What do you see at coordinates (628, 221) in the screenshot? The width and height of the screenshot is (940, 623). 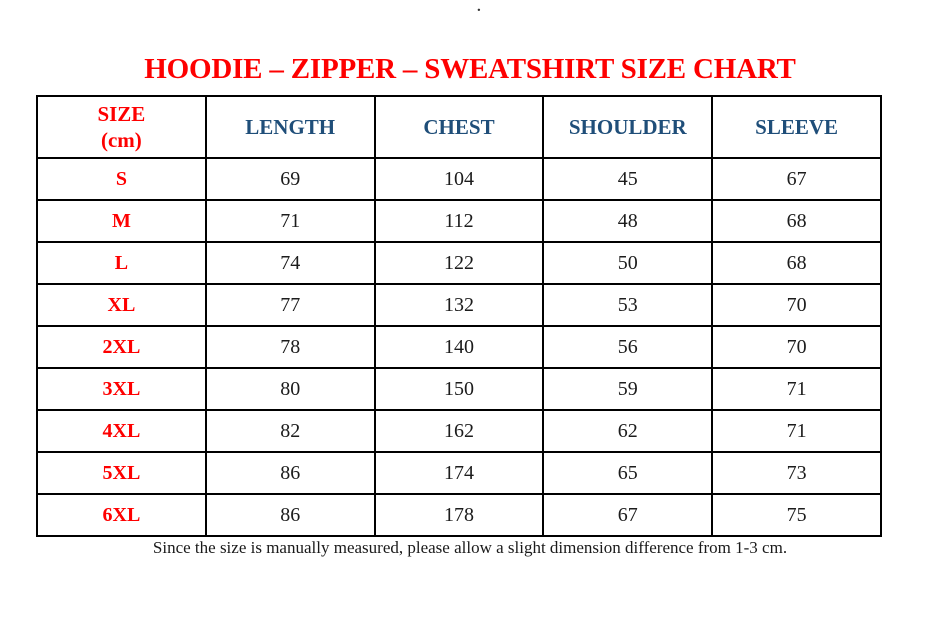 I see `shoulder-cell: 48` at bounding box center [628, 221].